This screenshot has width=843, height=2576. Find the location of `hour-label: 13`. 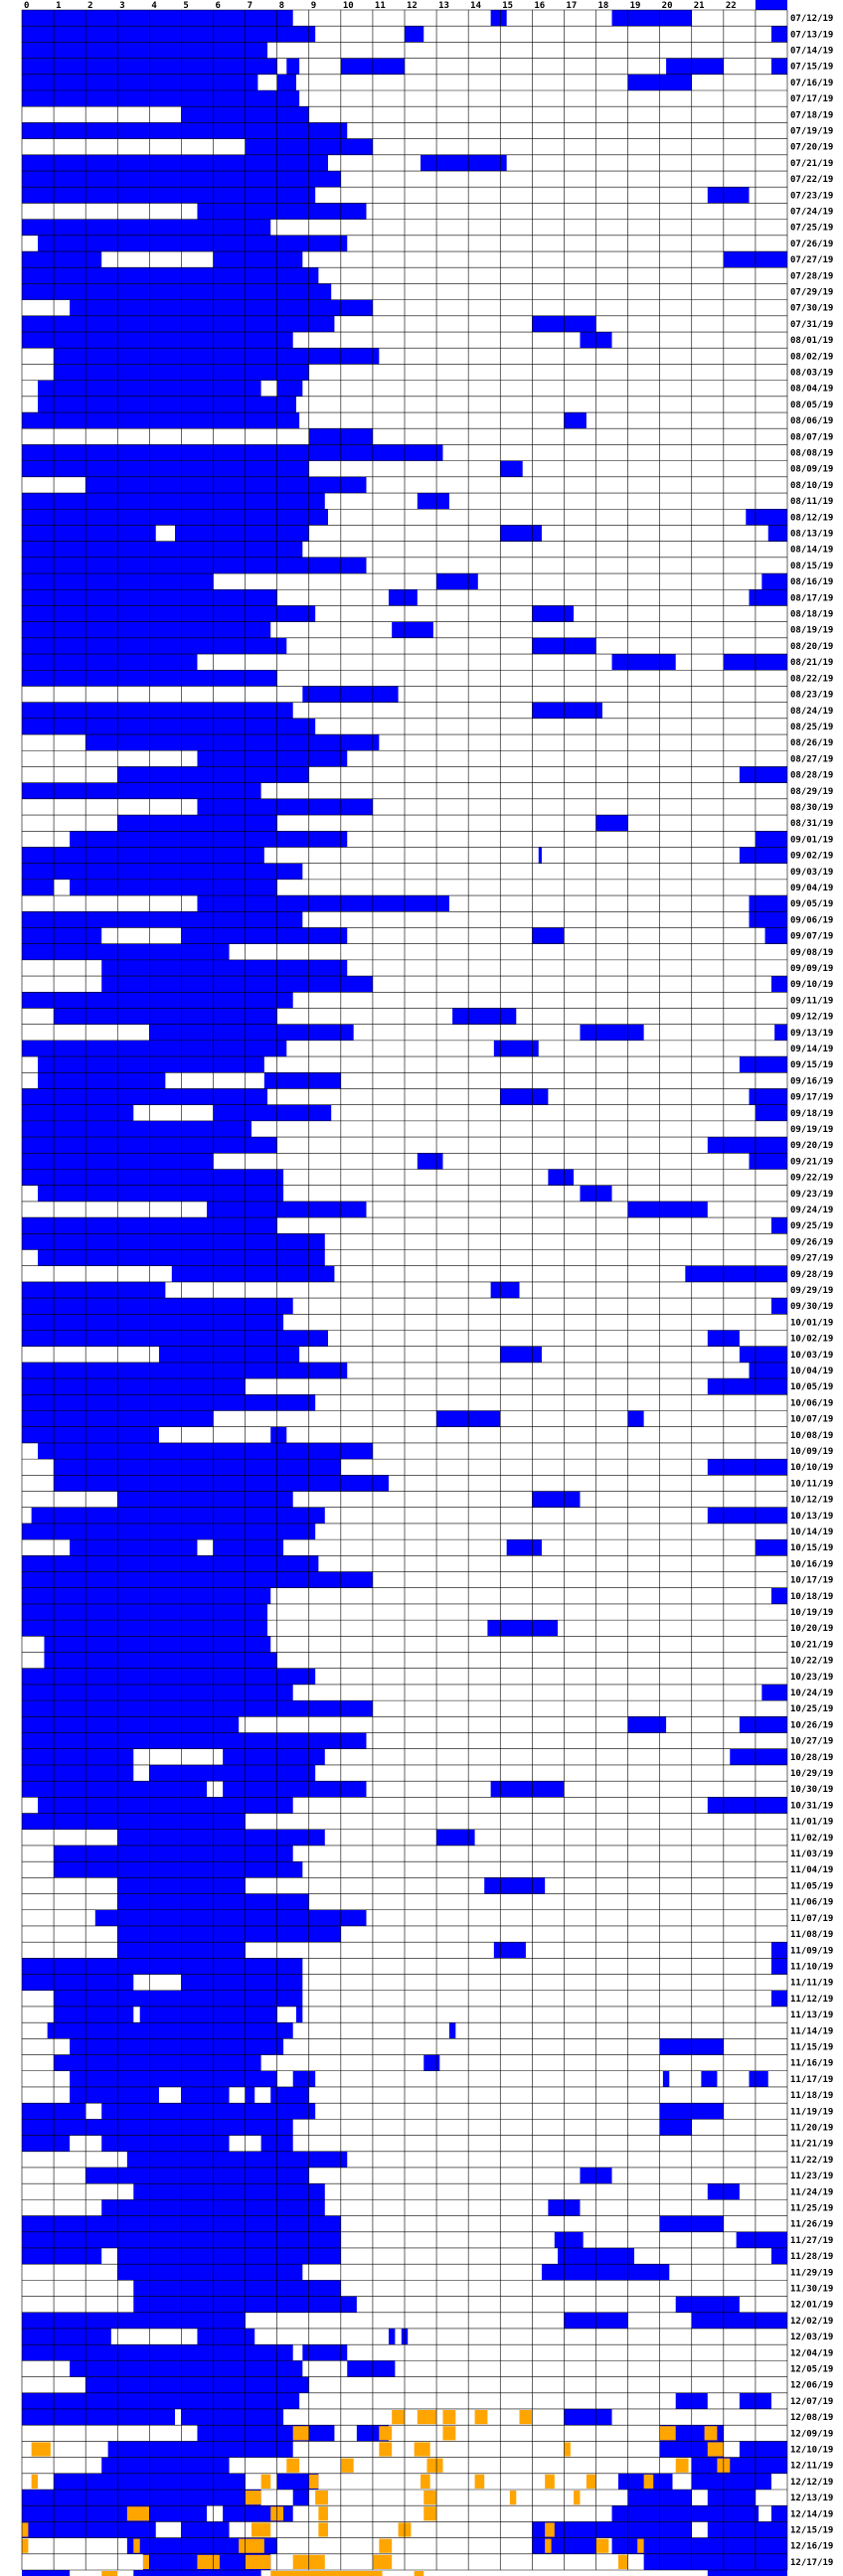

hour-label: 13 is located at coordinates (444, 6).